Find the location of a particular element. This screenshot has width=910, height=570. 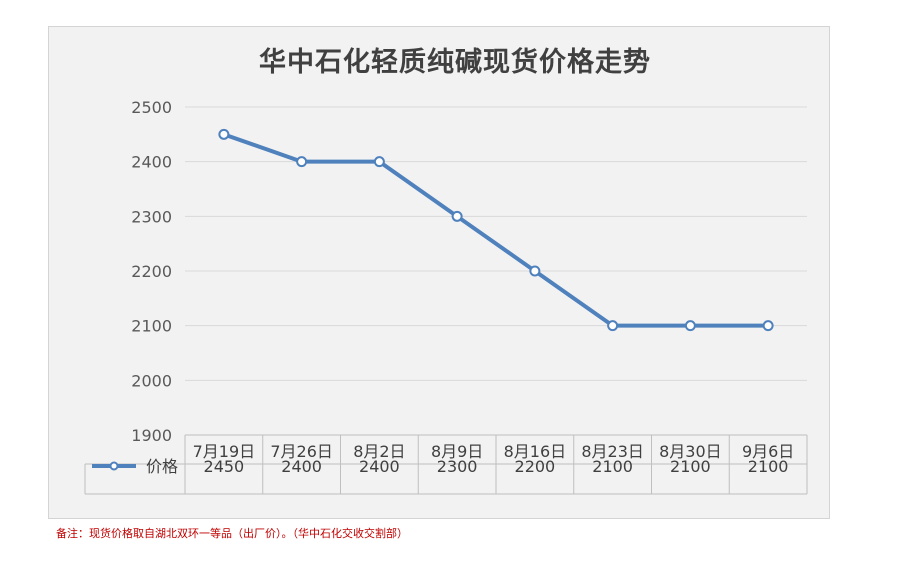

y-tick-label: 2000 is located at coordinates (151, 380).